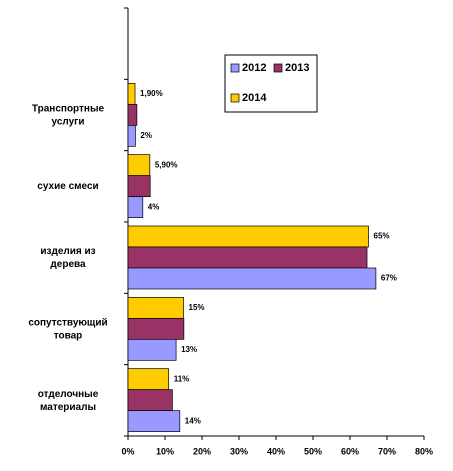 This screenshot has height=471, width=453. What do you see at coordinates (424, 451) in the screenshot?
I see `x-tick-label: 80%` at bounding box center [424, 451].